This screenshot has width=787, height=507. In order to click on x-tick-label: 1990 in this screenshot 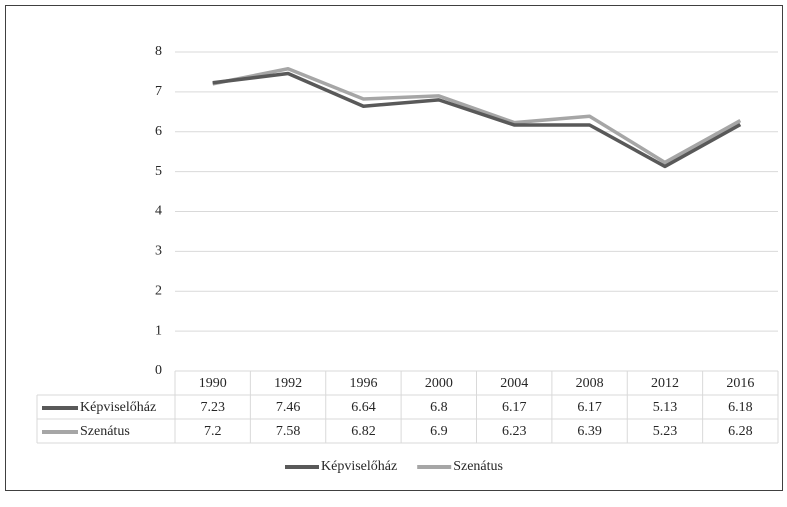, I will do `click(213, 383)`.